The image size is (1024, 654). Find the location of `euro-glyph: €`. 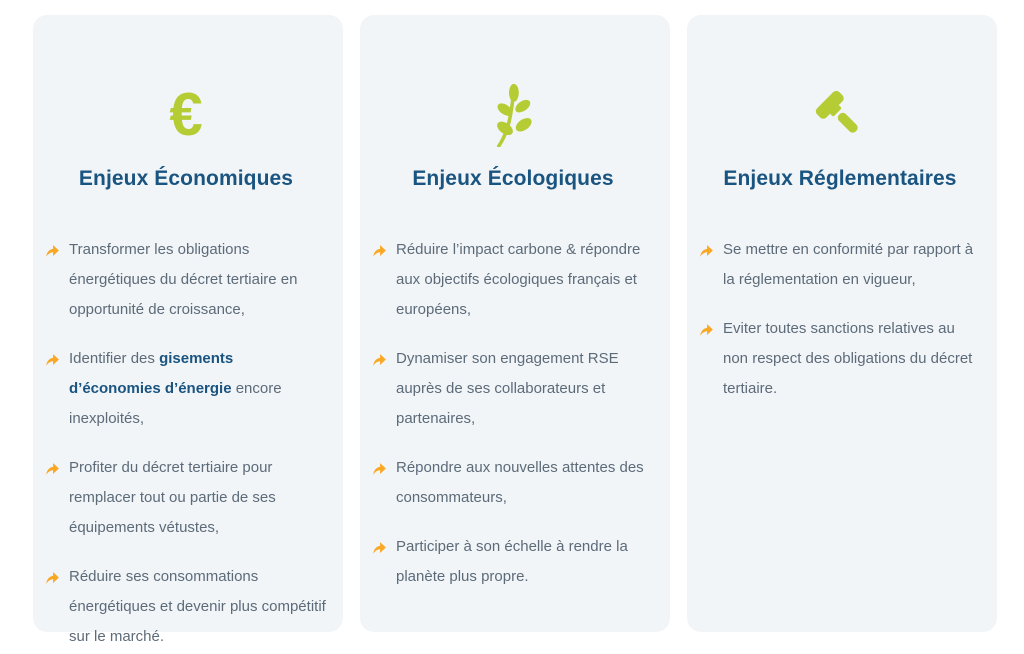

euro-glyph: € is located at coordinates (186, 114).